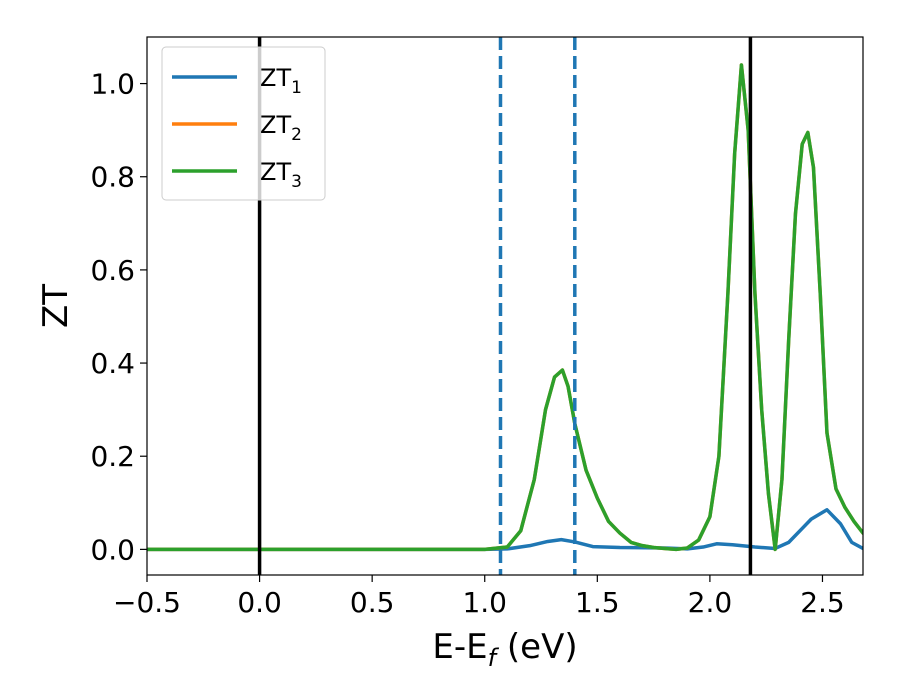 The image size is (900, 700). I want to click on x-tick-label: 1.5, so click(597, 602).